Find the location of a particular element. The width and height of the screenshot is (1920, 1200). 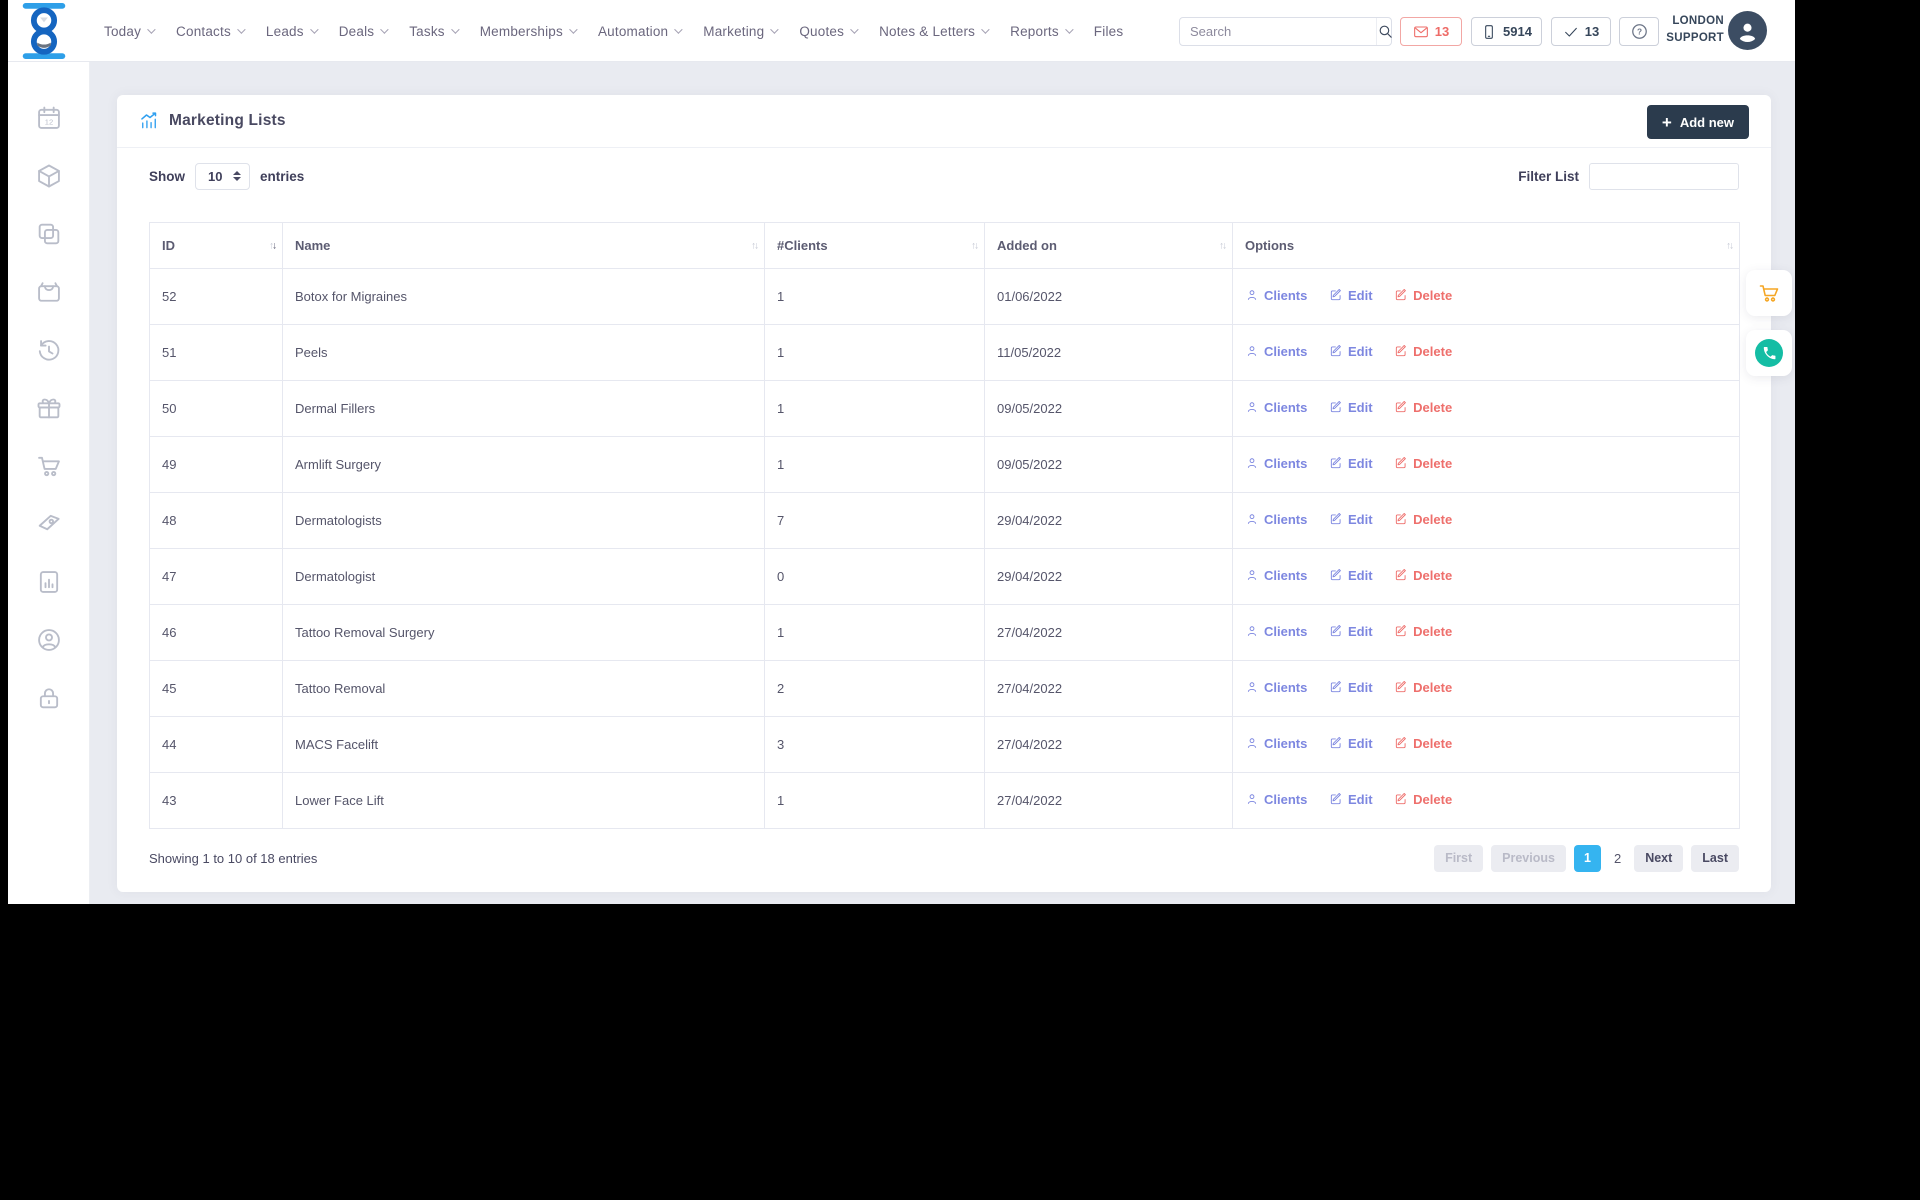

user-circle-icon is located at coordinates (49, 640).